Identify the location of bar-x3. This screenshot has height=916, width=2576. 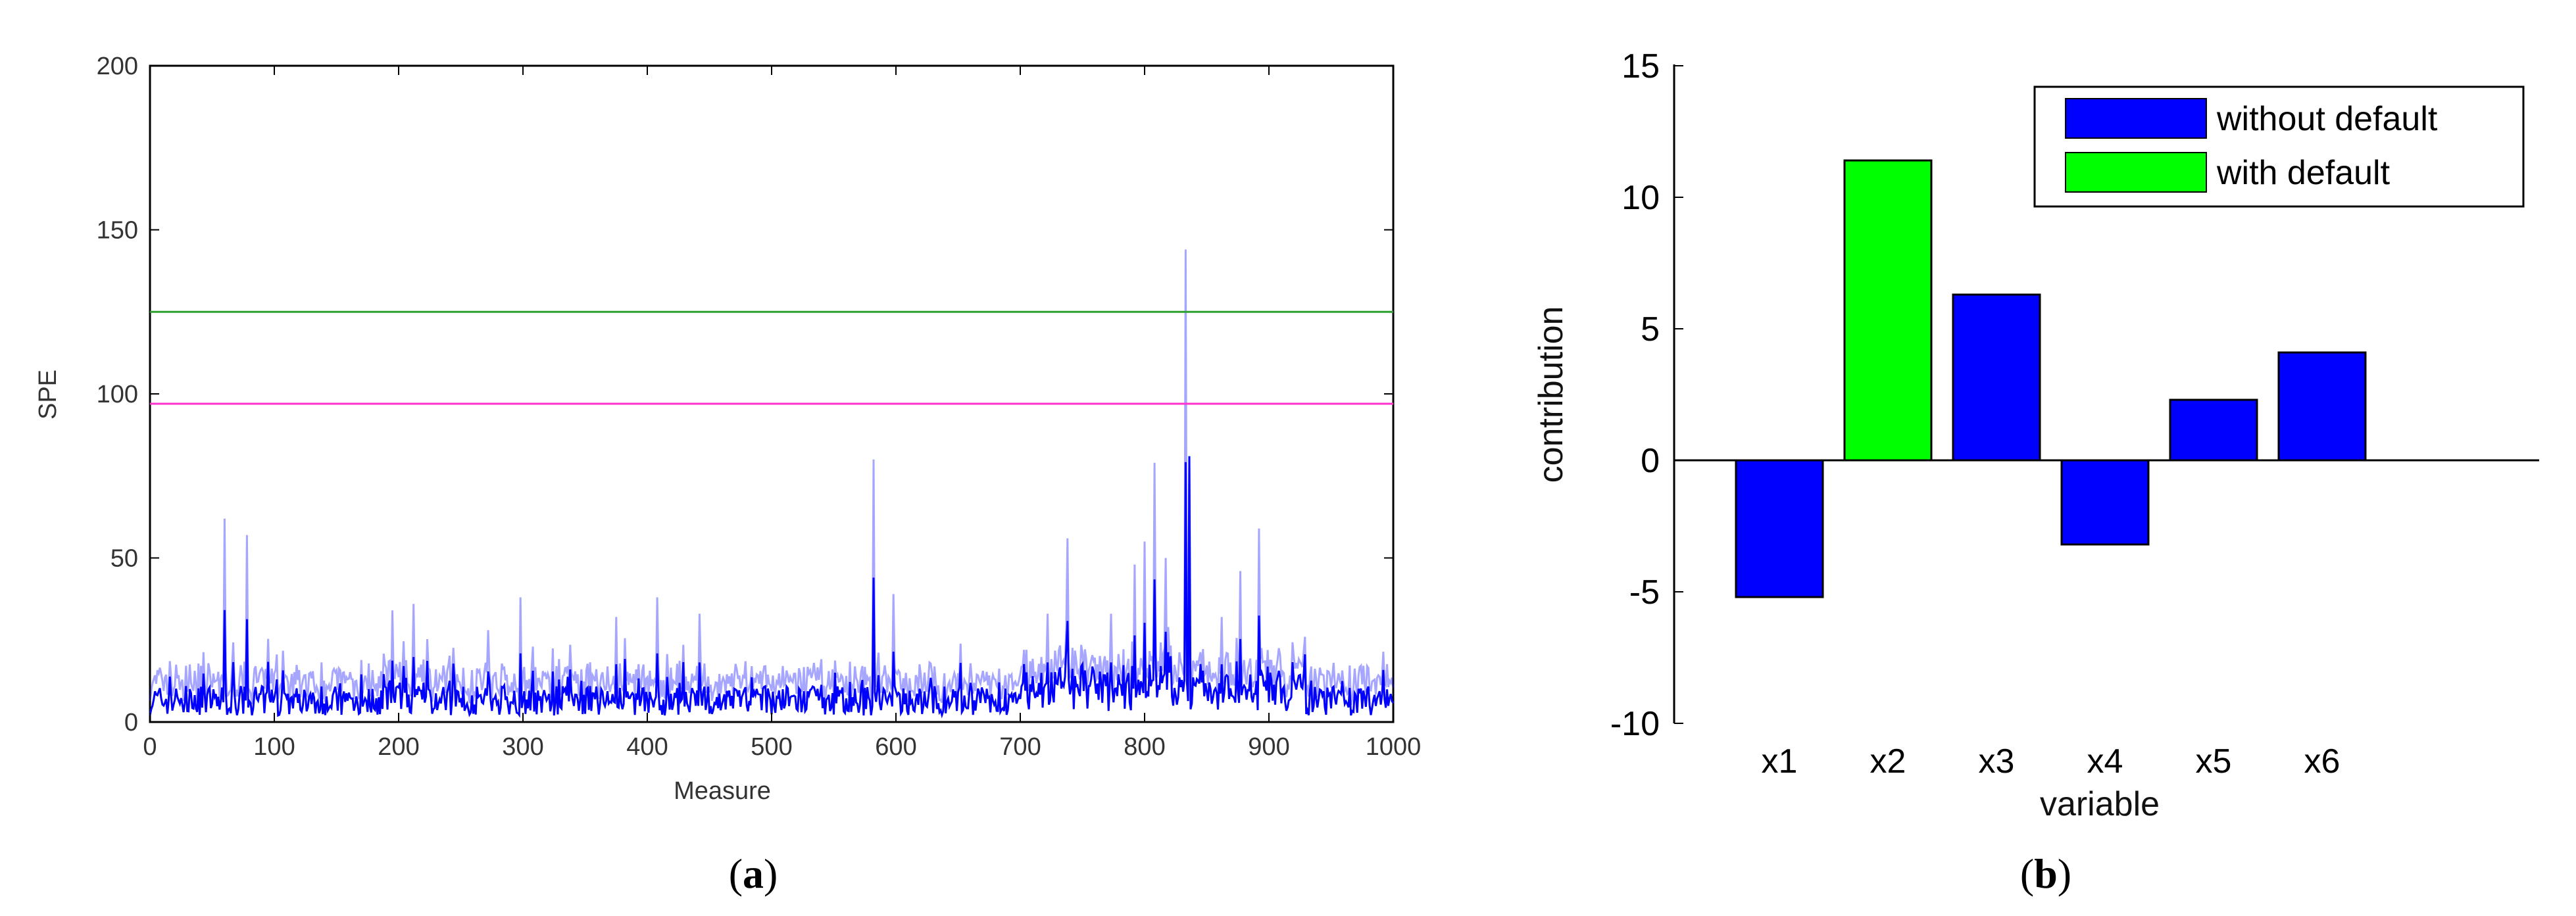
(1996, 377).